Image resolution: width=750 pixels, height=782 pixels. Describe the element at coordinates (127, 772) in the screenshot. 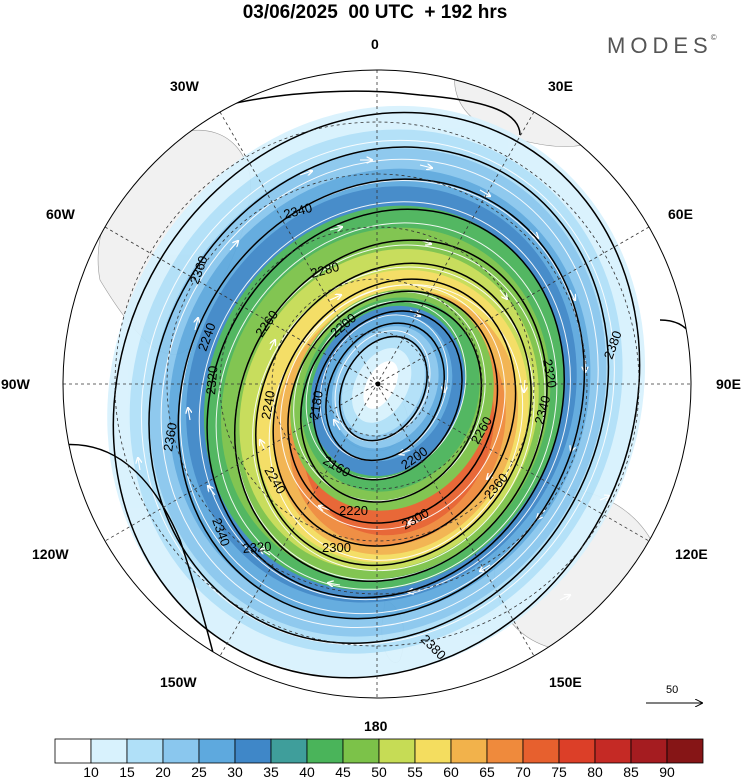

I see `colorbar-tick-label: 15` at that location.